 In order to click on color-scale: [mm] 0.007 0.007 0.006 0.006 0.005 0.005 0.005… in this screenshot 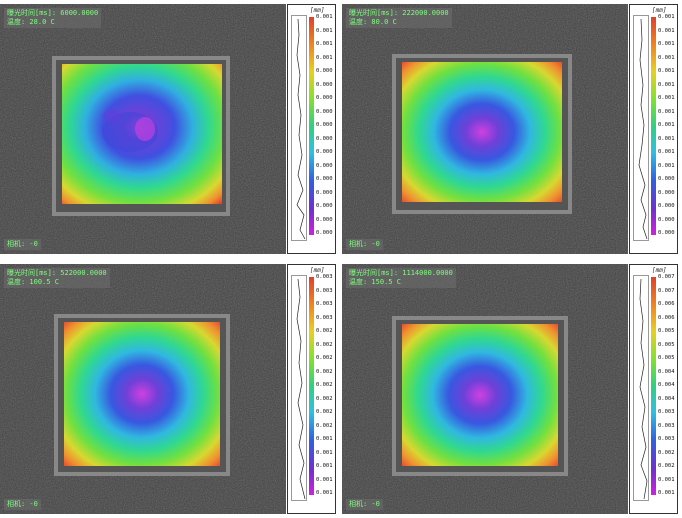, I will do `click(653, 389)`.